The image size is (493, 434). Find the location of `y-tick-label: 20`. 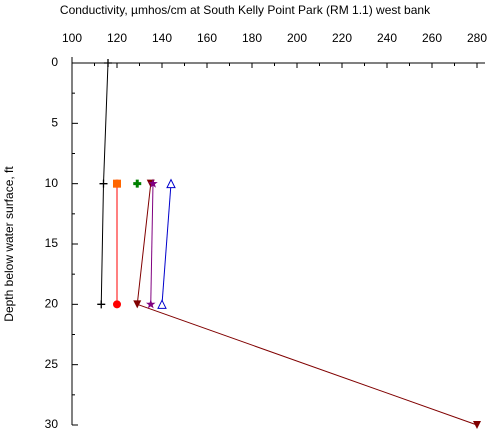

y-tick-label: 20 is located at coordinates (52, 304).